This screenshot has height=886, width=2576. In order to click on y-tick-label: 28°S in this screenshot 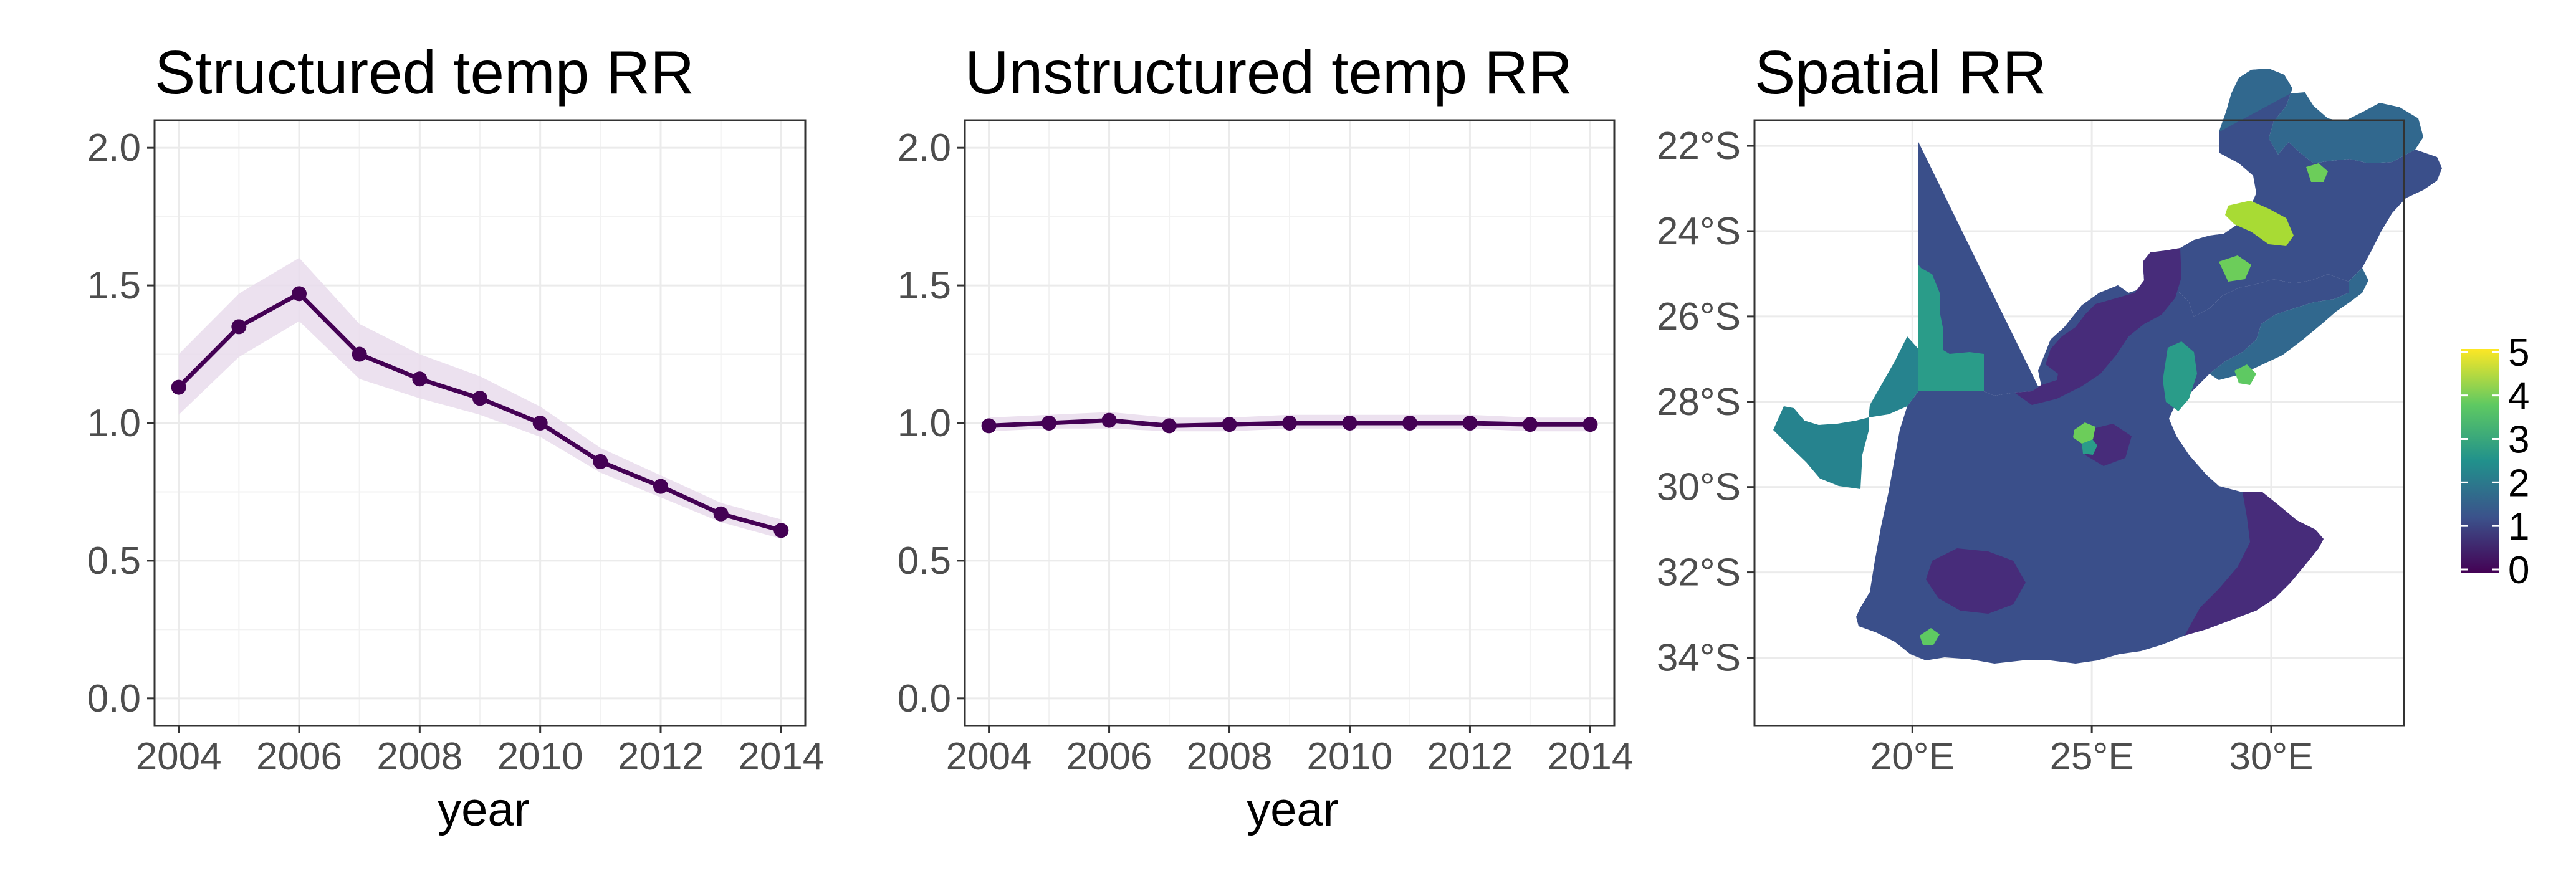, I will do `click(1699, 402)`.